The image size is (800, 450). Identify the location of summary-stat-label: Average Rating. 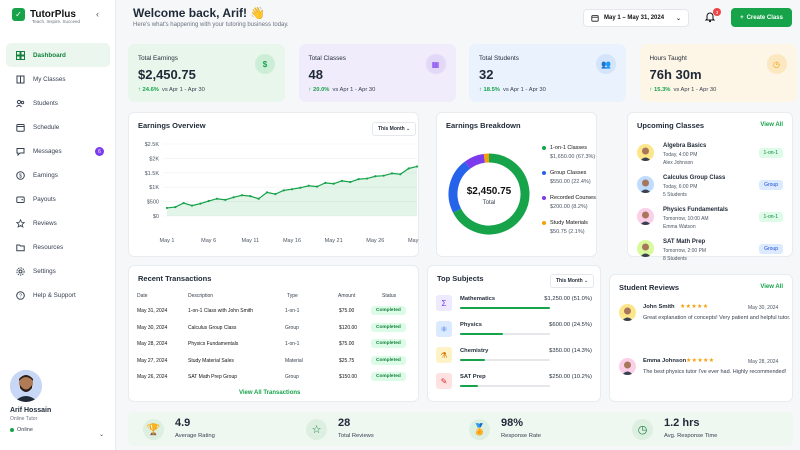
(195, 436).